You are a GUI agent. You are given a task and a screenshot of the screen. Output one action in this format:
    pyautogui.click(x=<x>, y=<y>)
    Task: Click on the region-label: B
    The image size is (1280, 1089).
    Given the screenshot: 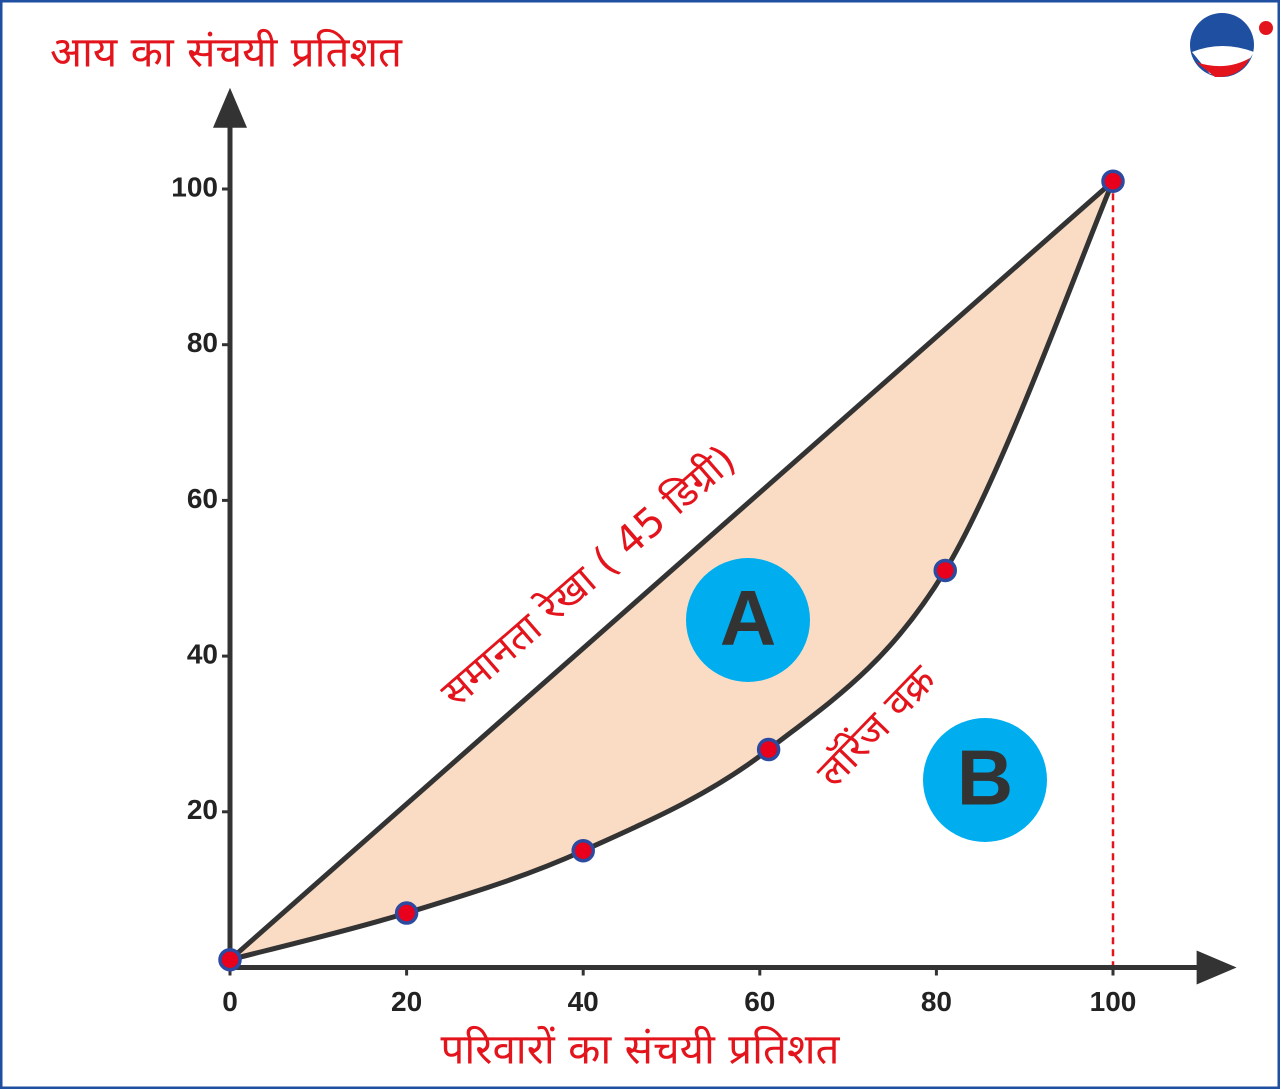 What is the action you would take?
    pyautogui.click(x=985, y=778)
    